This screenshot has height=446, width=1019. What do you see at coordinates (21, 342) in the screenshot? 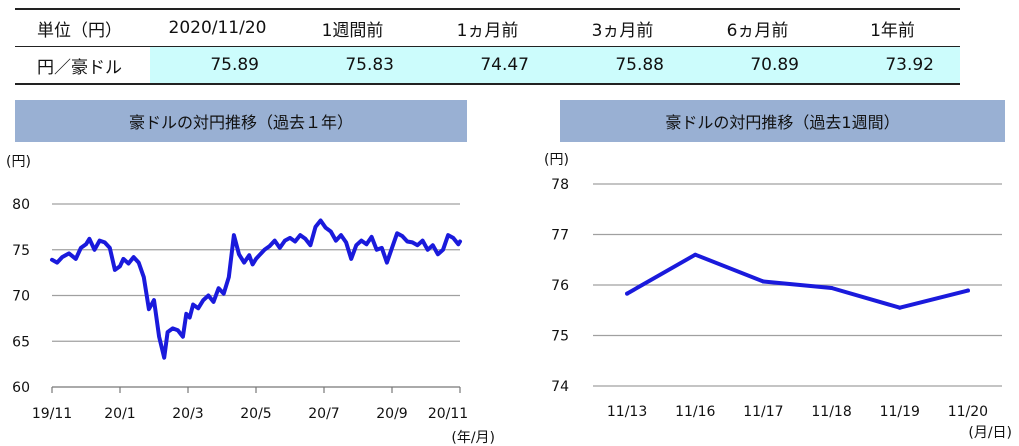
I see `y-tick-label: 65` at bounding box center [21, 342].